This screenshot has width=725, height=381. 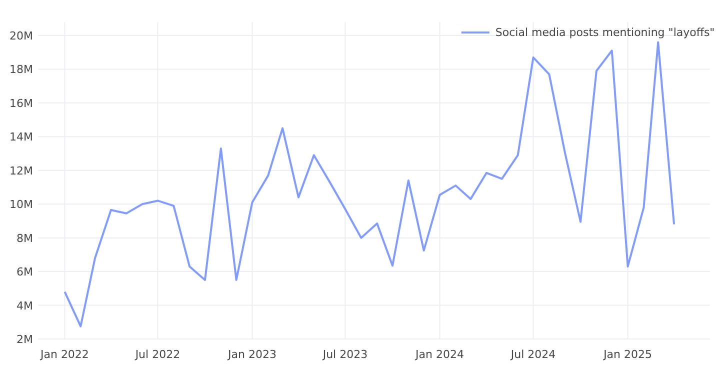 I want to click on legend-label: Social media posts mentioning "layoffs", so click(x=605, y=32).